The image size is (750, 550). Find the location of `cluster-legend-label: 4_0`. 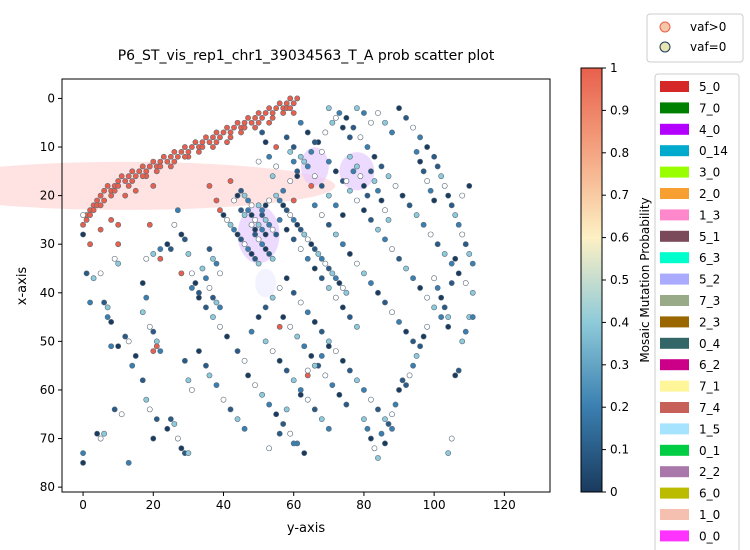

cluster-legend-label: 4_0 is located at coordinates (709, 130).